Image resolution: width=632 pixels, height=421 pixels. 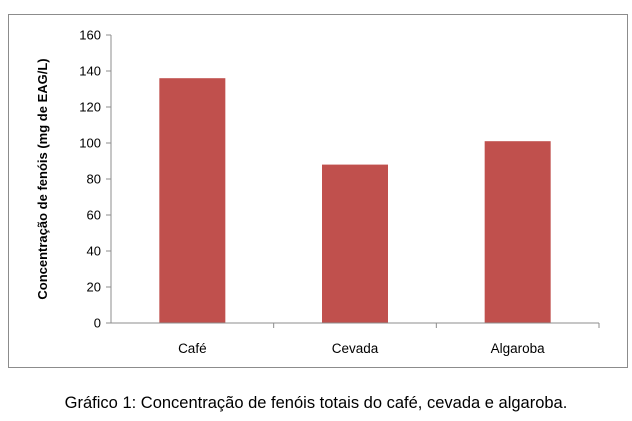 What do you see at coordinates (97, 323) in the screenshot?
I see `y-tick-label: 0` at bounding box center [97, 323].